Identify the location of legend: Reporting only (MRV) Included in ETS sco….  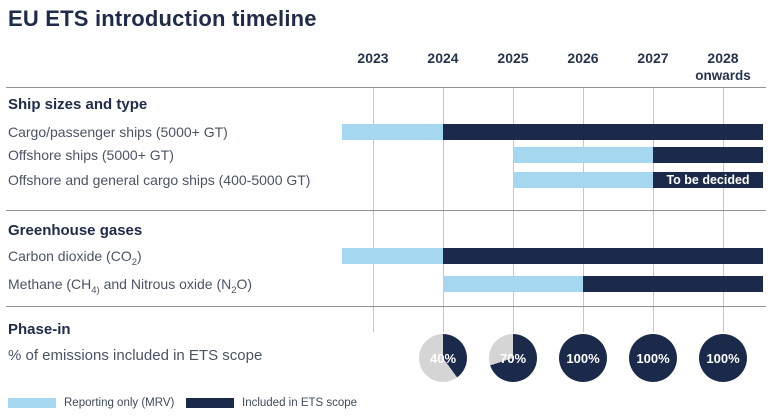
(385, 404).